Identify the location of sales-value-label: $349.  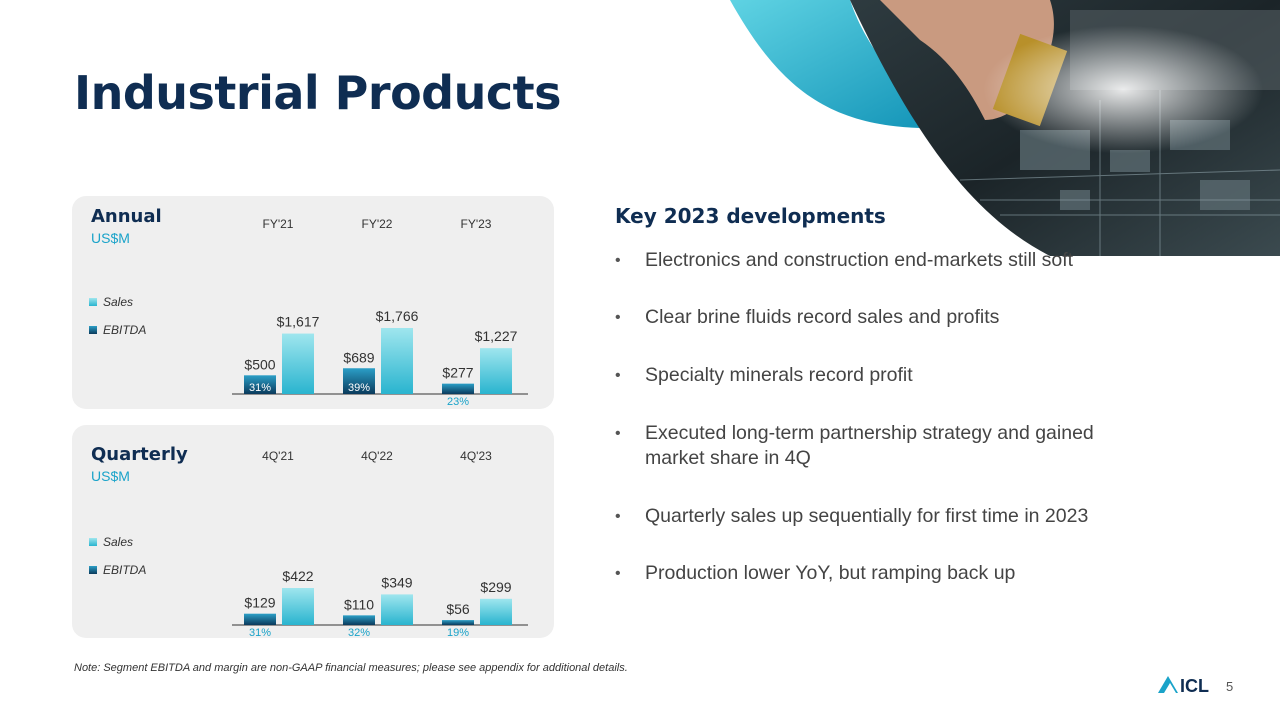
(396, 582).